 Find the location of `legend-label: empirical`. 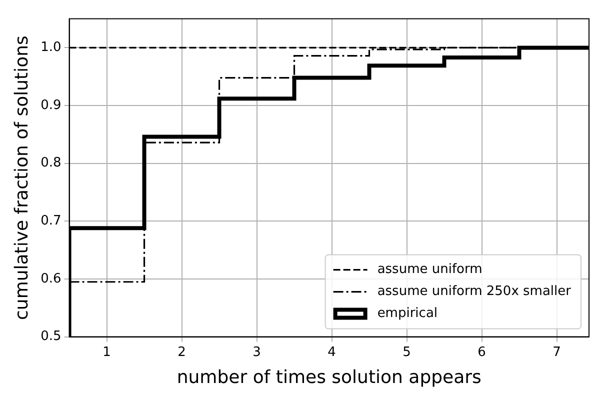

legend-label: empirical is located at coordinates (407, 314).